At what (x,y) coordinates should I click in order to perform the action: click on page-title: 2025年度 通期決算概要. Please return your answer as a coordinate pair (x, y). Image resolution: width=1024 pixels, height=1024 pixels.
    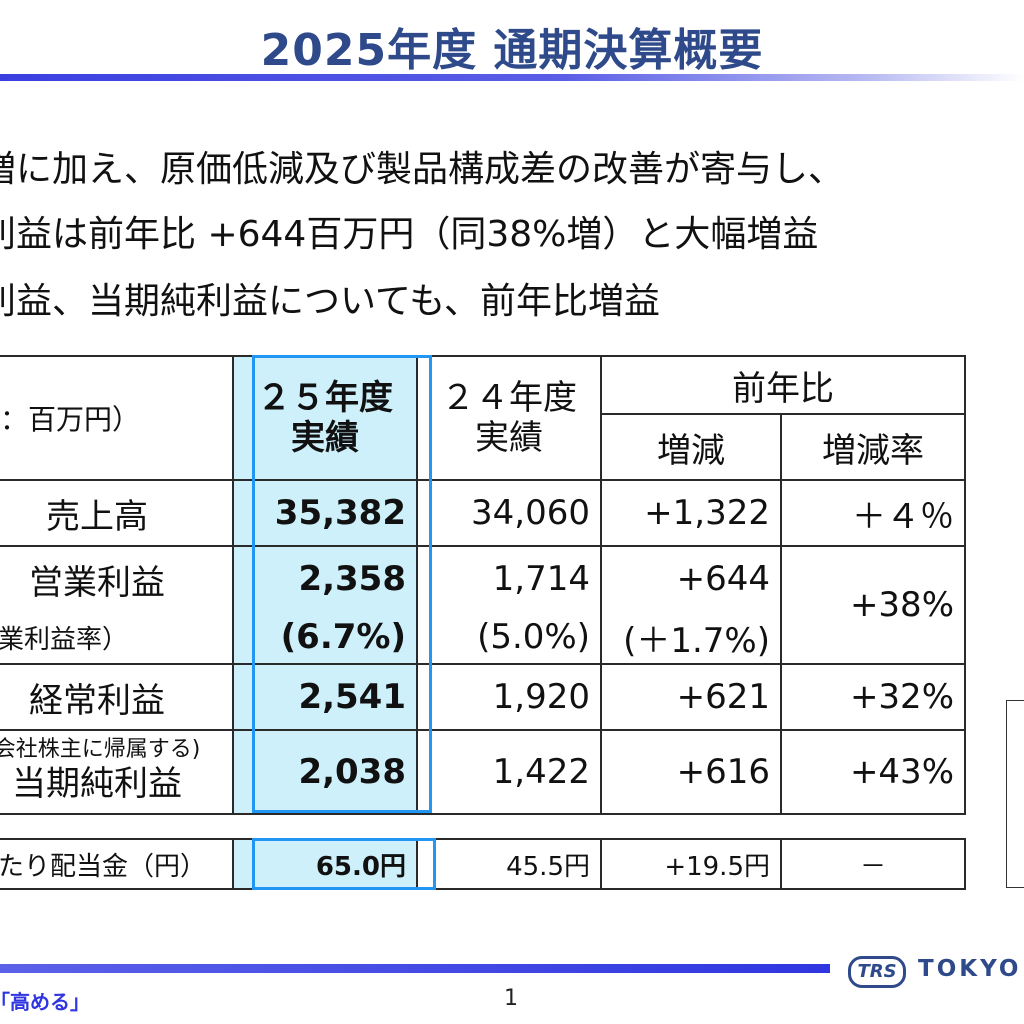
    Looking at the image, I should click on (512, 50).